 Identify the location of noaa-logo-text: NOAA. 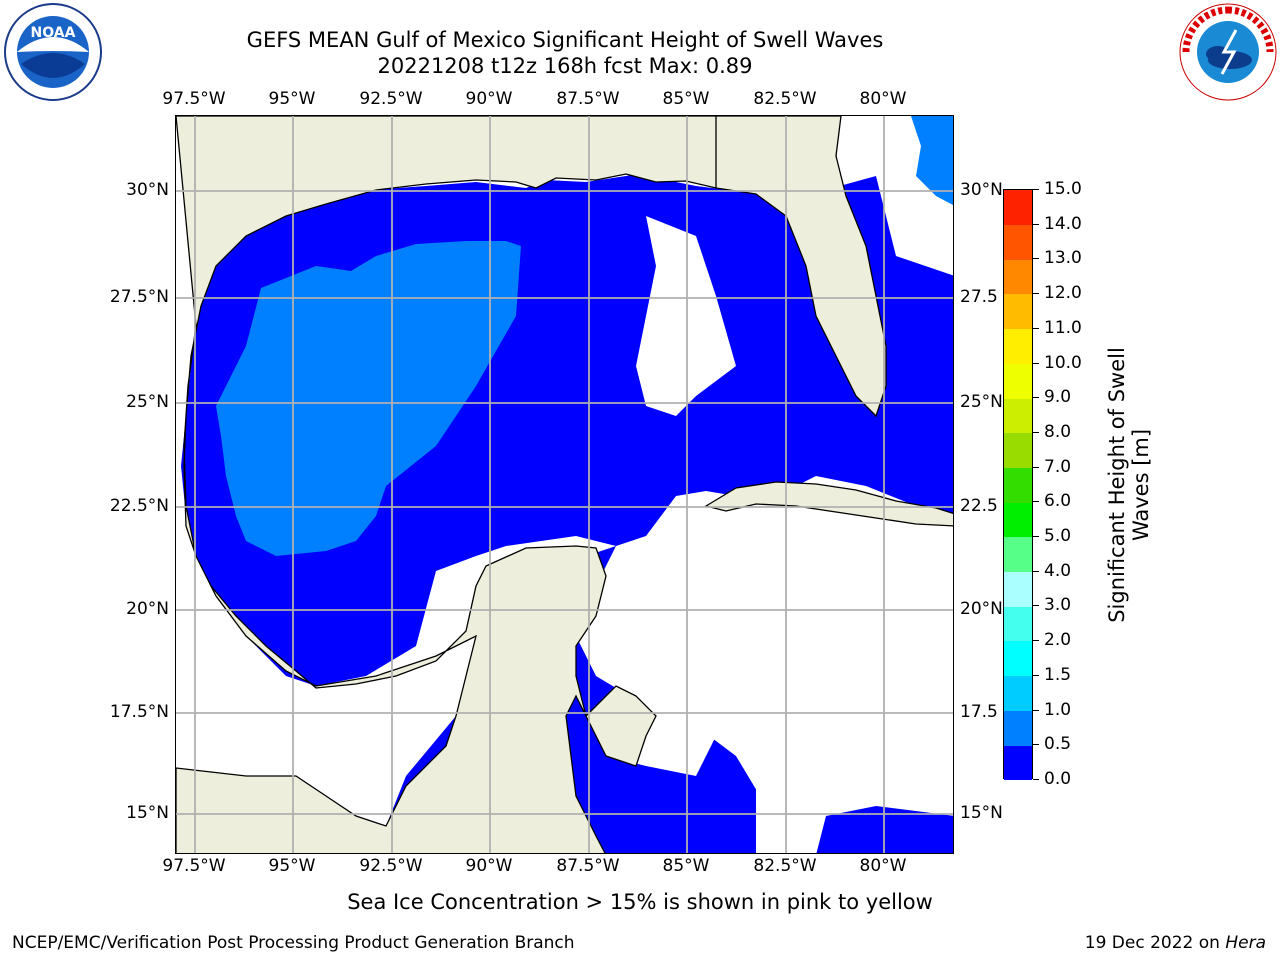
(53, 33).